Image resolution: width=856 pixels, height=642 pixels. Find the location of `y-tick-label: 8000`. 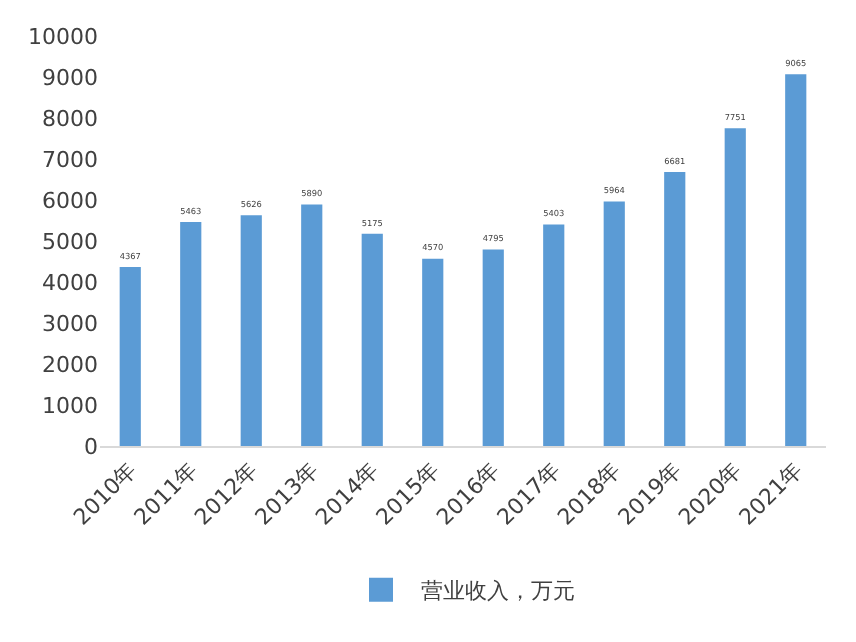

y-tick-label: 8000 is located at coordinates (70, 118).